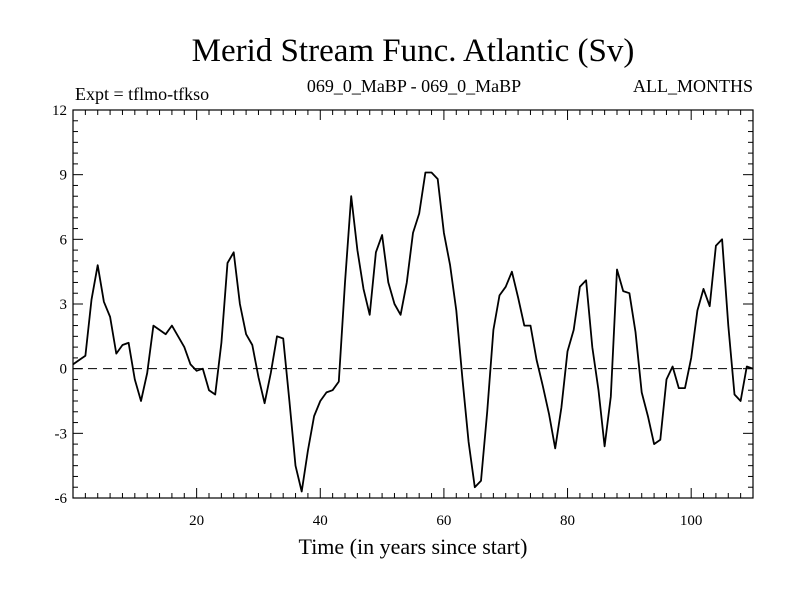 This screenshot has width=800, height=600. I want to click on x-tick-labels: 20 40 60 80 100, so click(445, 521).